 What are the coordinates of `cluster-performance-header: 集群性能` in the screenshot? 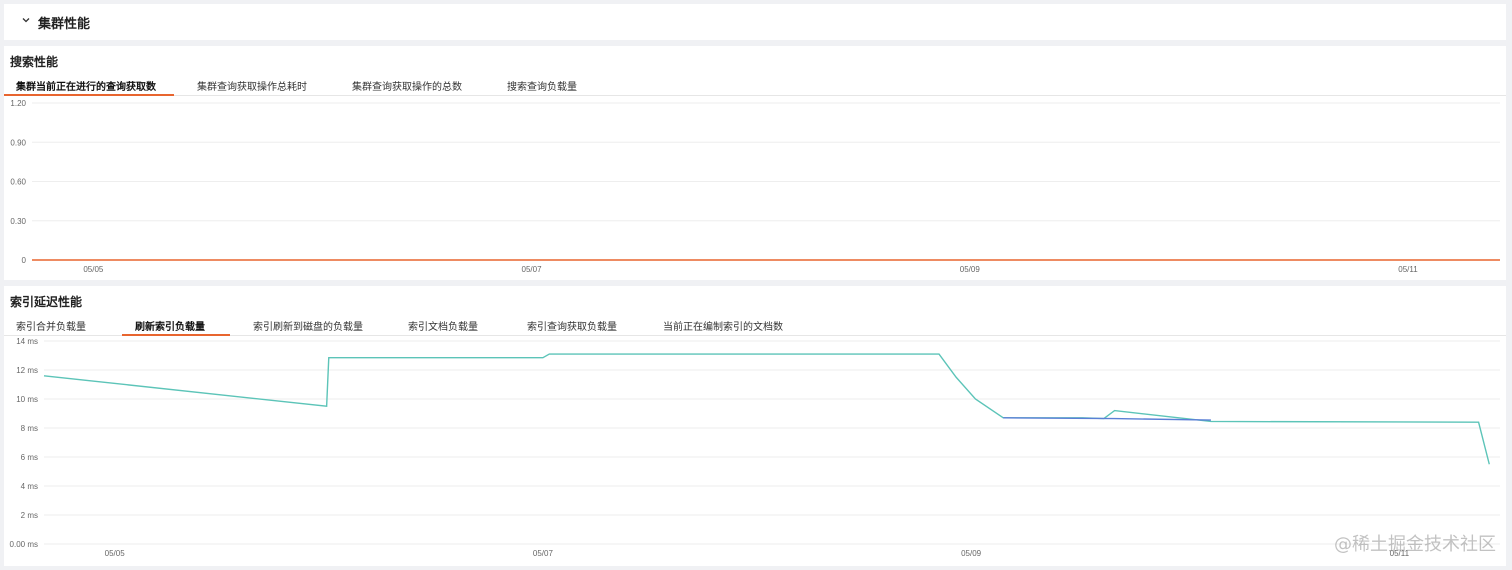 It's located at (755, 22).